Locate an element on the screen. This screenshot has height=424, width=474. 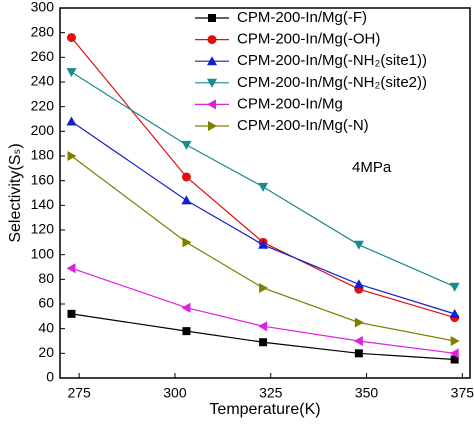
series-line is located at coordinates (263, 337).